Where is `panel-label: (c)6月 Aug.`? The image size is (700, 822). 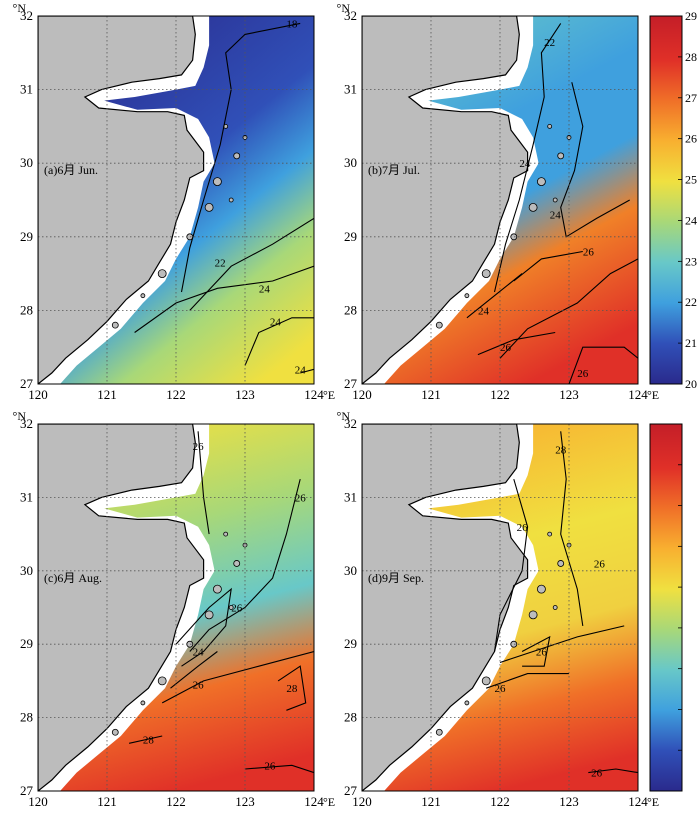
panel-label: (c)6月 Aug. is located at coordinates (73, 578).